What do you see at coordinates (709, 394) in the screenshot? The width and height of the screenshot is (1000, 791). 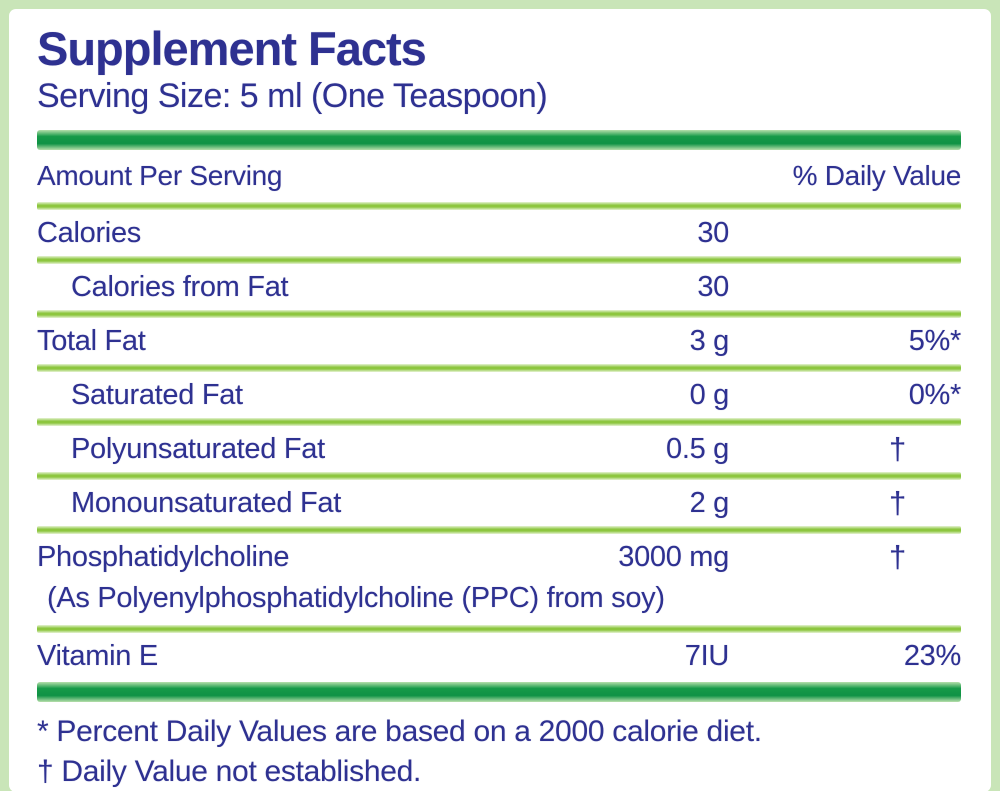 I see `nutrient-amount: 0 g` at bounding box center [709, 394].